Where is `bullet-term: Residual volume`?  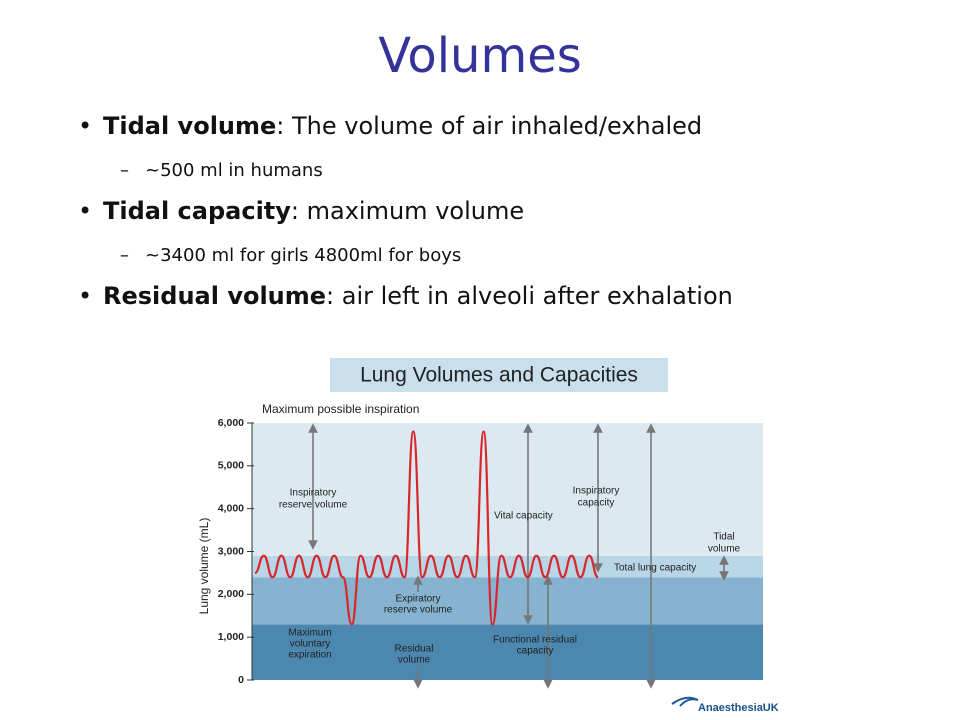 bullet-term: Residual volume is located at coordinates (215, 296).